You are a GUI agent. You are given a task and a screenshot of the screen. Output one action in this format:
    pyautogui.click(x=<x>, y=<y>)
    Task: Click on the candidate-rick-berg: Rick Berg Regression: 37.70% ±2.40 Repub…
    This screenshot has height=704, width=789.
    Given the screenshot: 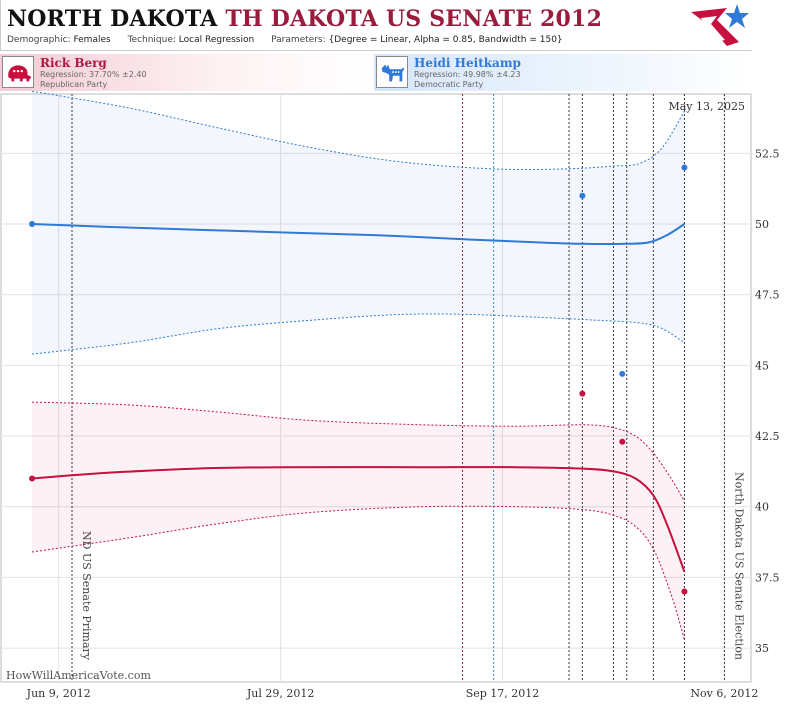 What is the action you would take?
    pyautogui.click(x=187, y=72)
    